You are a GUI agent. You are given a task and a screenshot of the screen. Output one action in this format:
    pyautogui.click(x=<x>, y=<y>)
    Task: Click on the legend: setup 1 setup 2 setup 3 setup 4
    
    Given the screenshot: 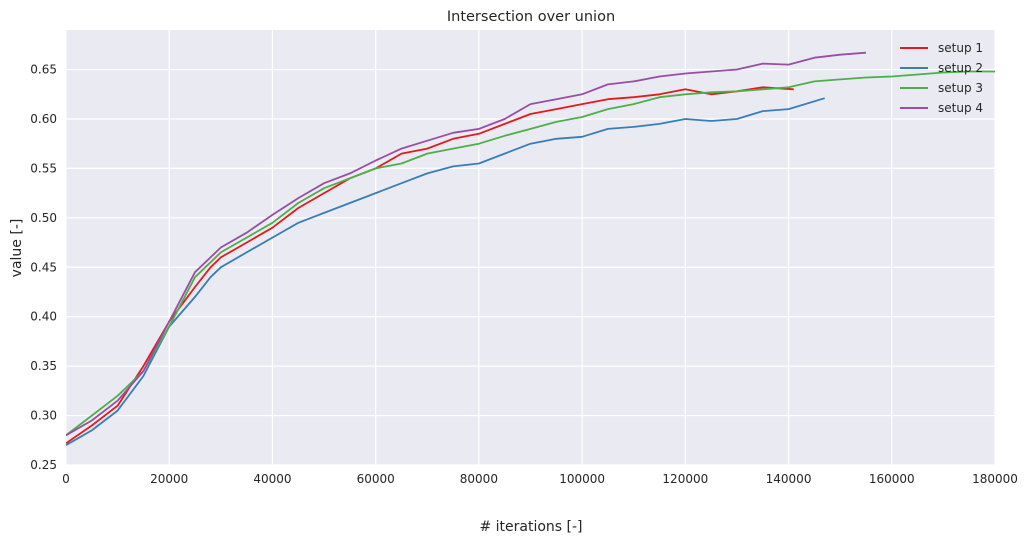 What is the action you would take?
    pyautogui.click(x=941, y=78)
    